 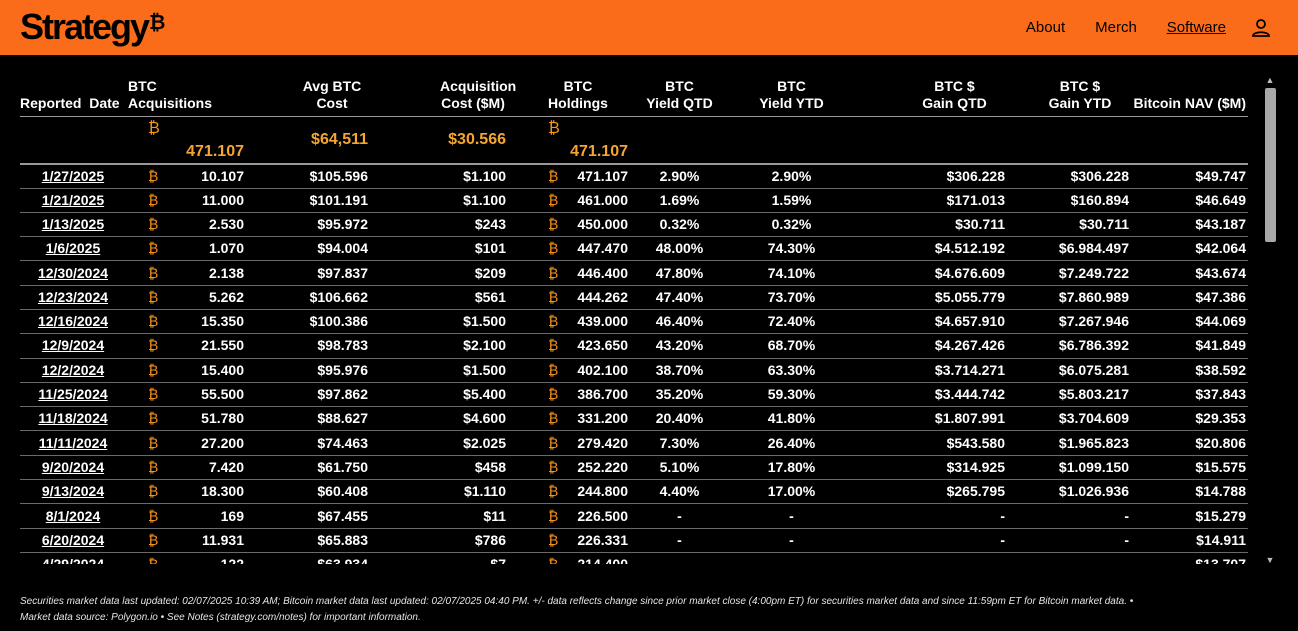 What do you see at coordinates (930, 395) in the screenshot?
I see `btc-gain-qtd-cell: $3.444.742` at bounding box center [930, 395].